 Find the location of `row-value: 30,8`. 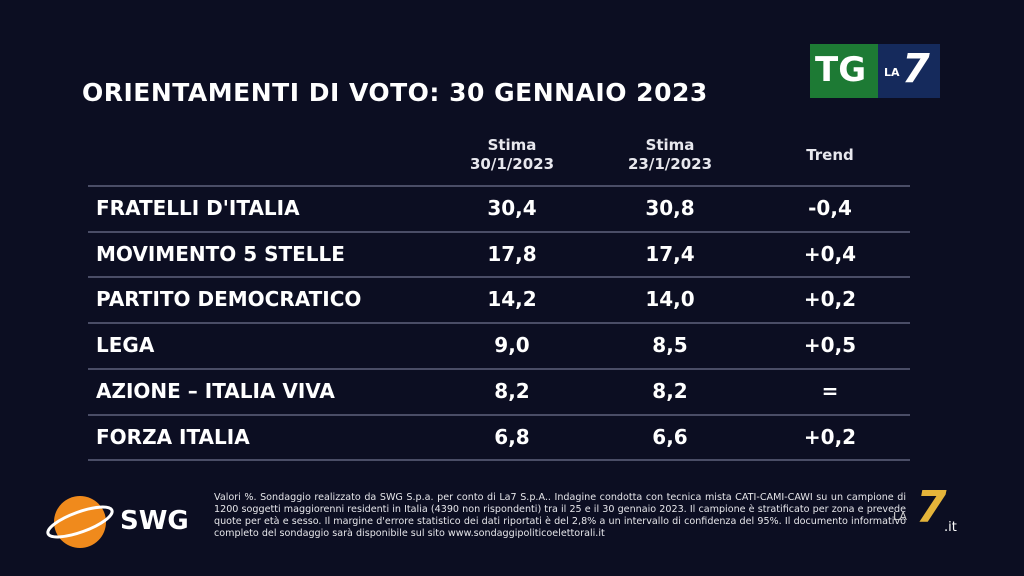

row-value: 30,8 is located at coordinates (670, 208).